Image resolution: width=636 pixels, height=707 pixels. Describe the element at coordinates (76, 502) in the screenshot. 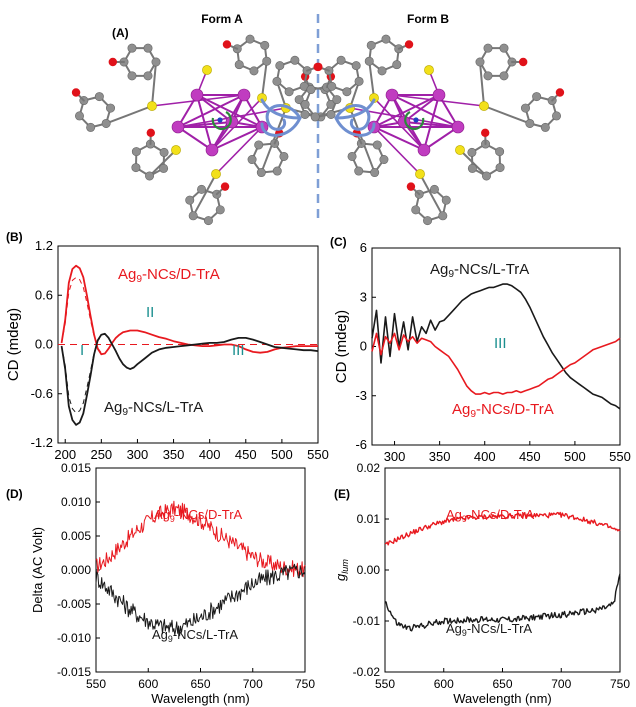

I see `y-tick-label: 0.010` at that location.